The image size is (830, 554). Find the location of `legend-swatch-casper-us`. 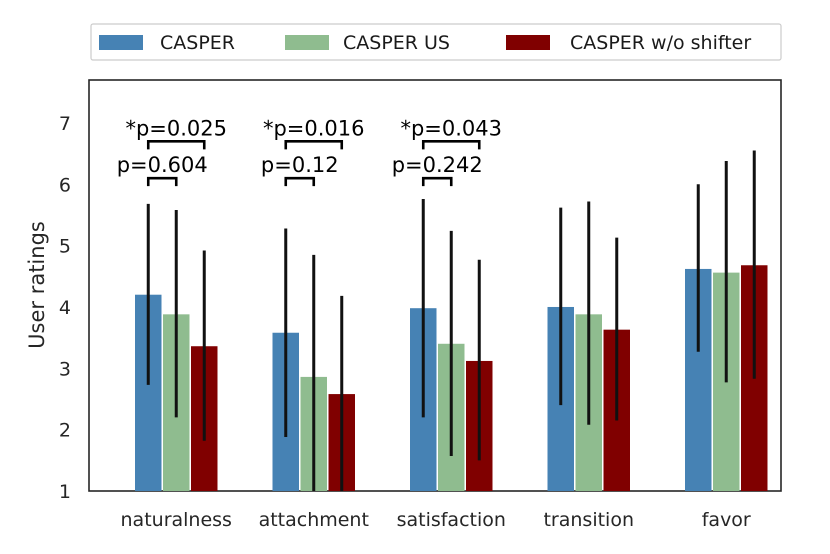

legend-swatch-casper-us is located at coordinates (307, 42).